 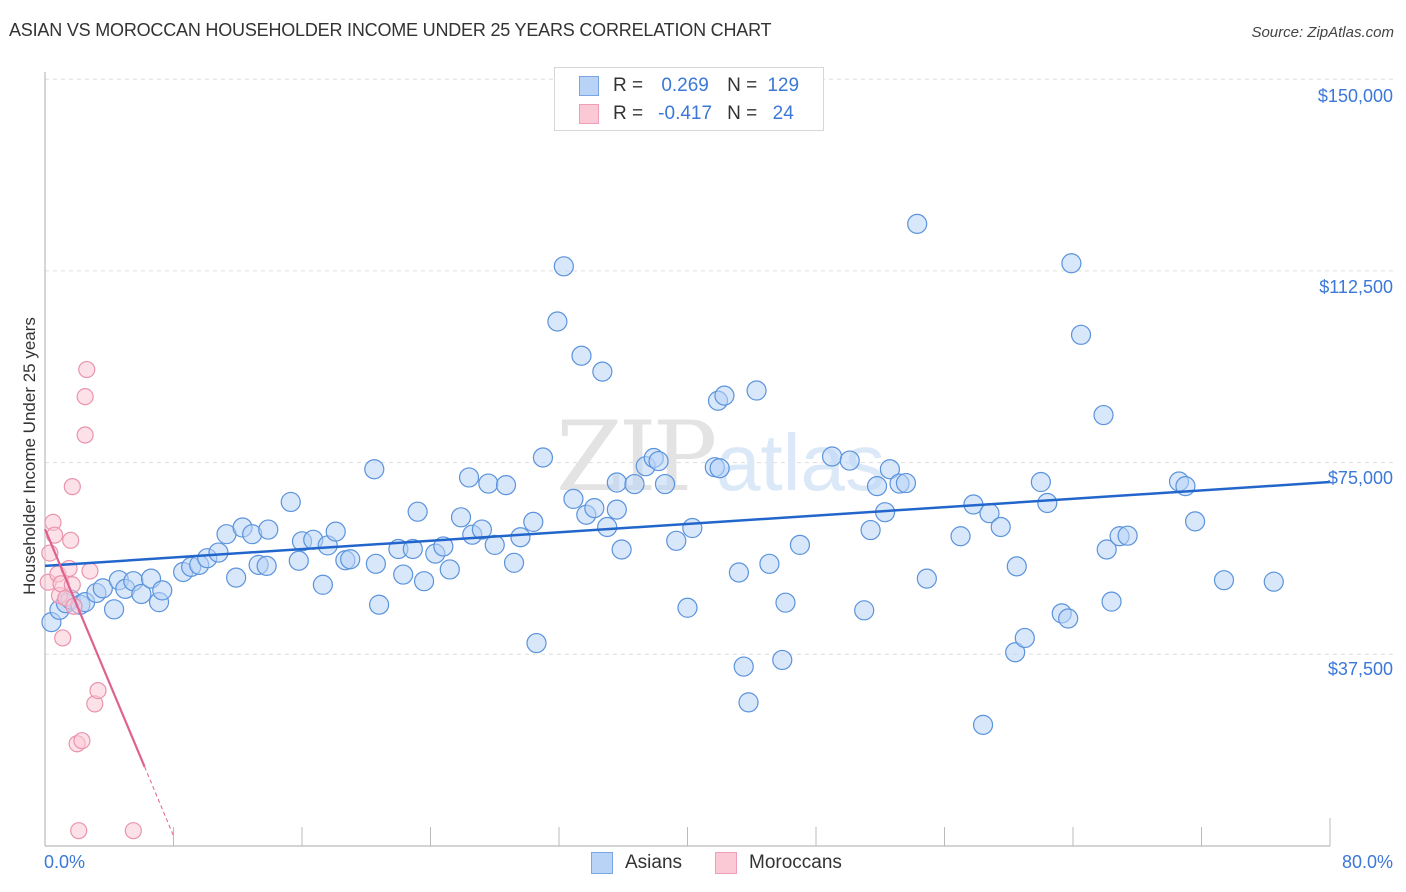 What do you see at coordinates (742, 85) in the screenshot?
I see `n-label: N =` at bounding box center [742, 85].